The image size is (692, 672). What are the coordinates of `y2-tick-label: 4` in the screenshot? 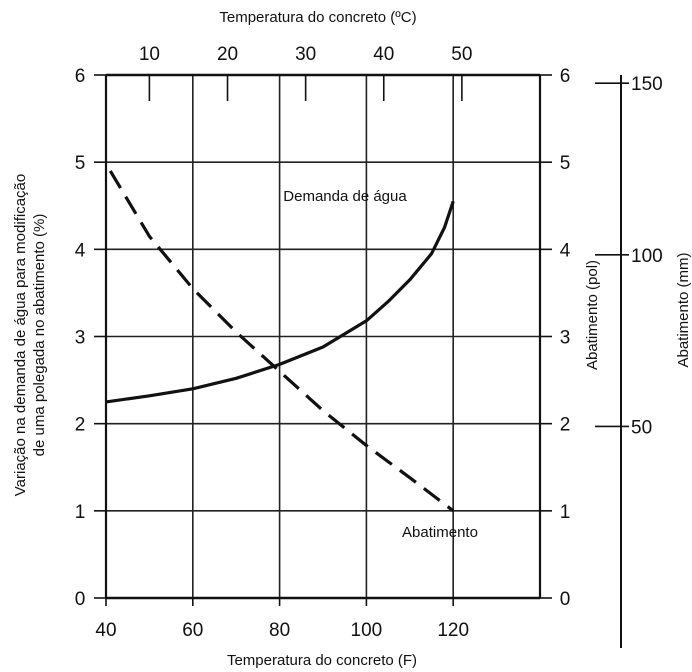 It's located at (565, 250).